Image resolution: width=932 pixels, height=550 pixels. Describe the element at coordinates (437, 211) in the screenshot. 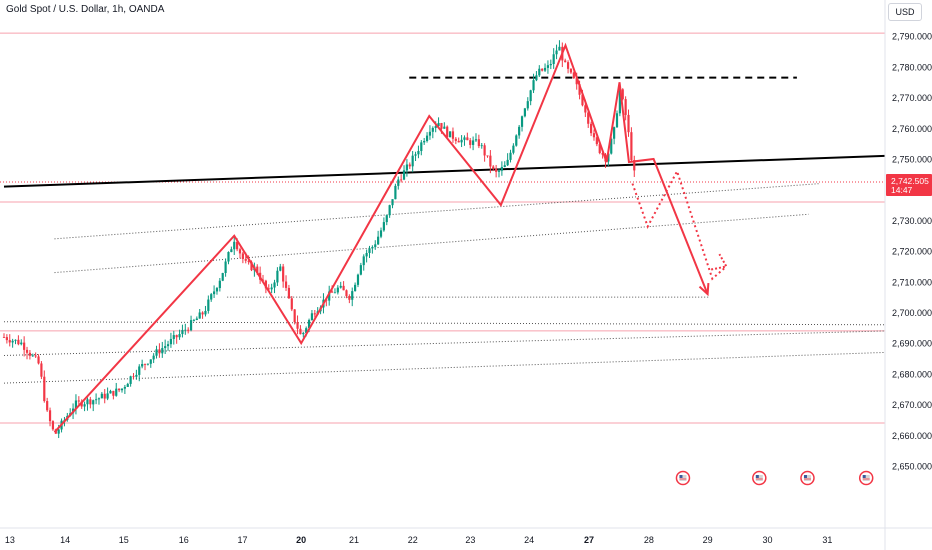

I see `channel-line` at that location.